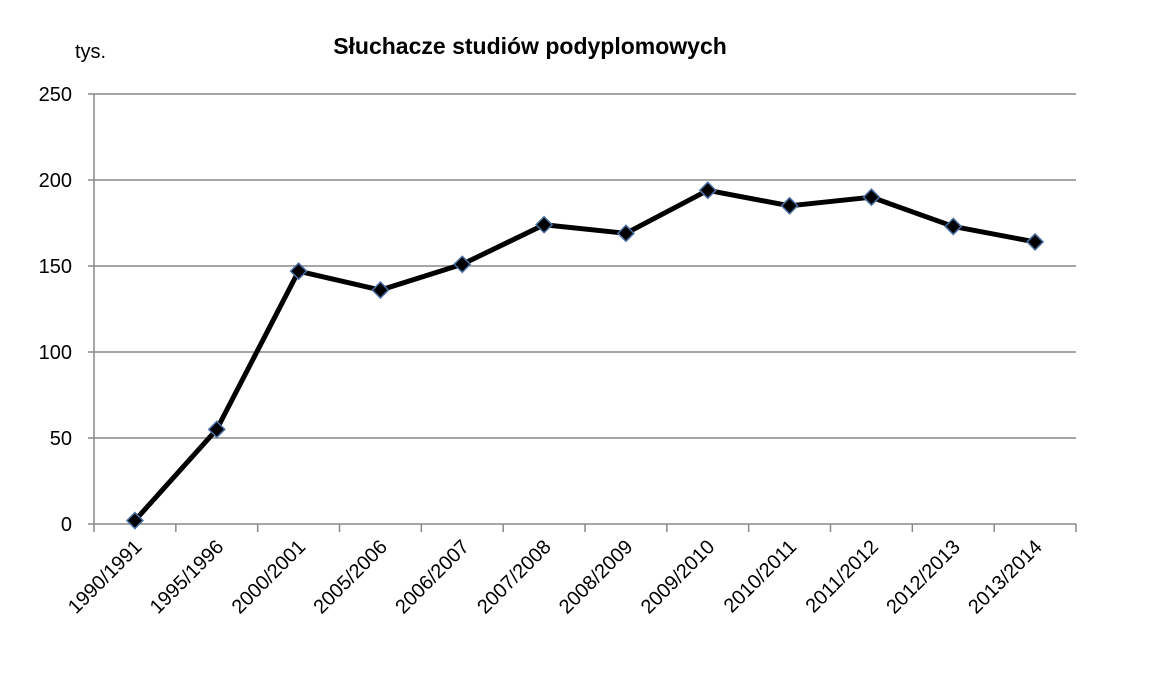 The image size is (1154, 684). What do you see at coordinates (55, 181) in the screenshot?
I see `y-tick-label: 200` at bounding box center [55, 181].